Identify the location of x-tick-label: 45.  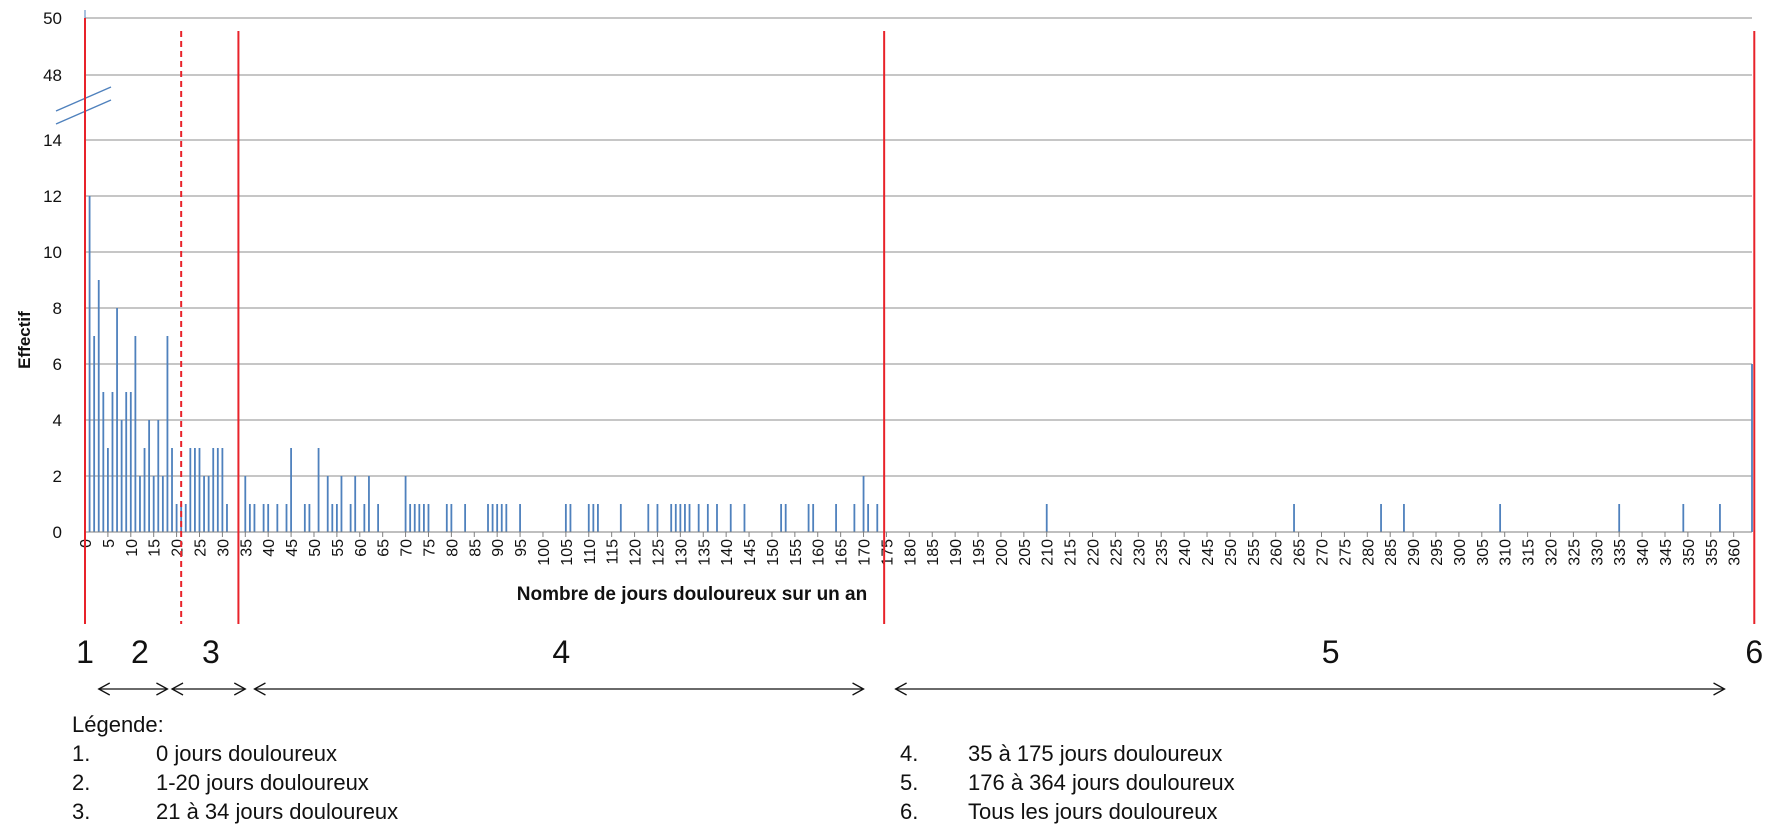
(292, 548).